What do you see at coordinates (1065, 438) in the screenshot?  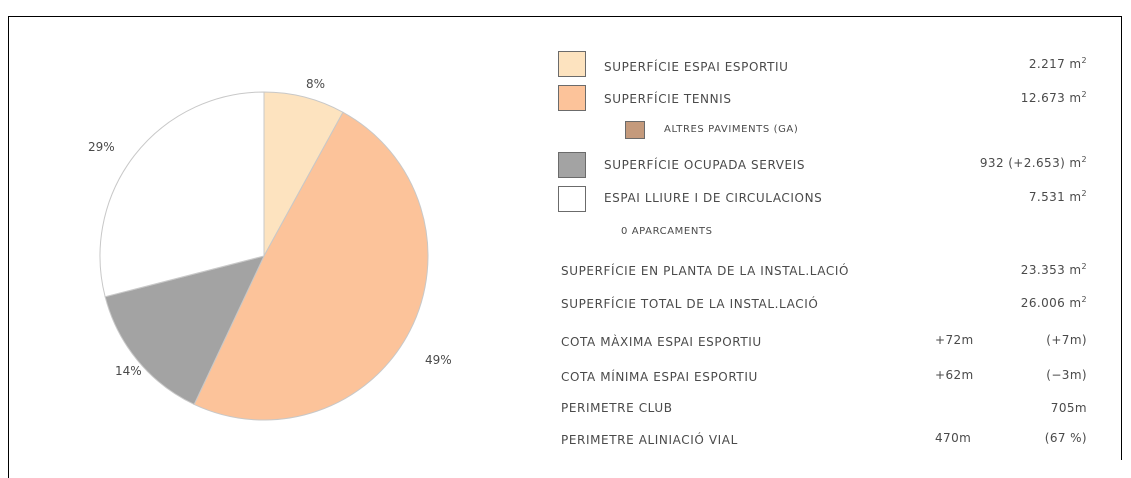 I see `stat-value-perimetre-vial: (67 %)` at bounding box center [1065, 438].